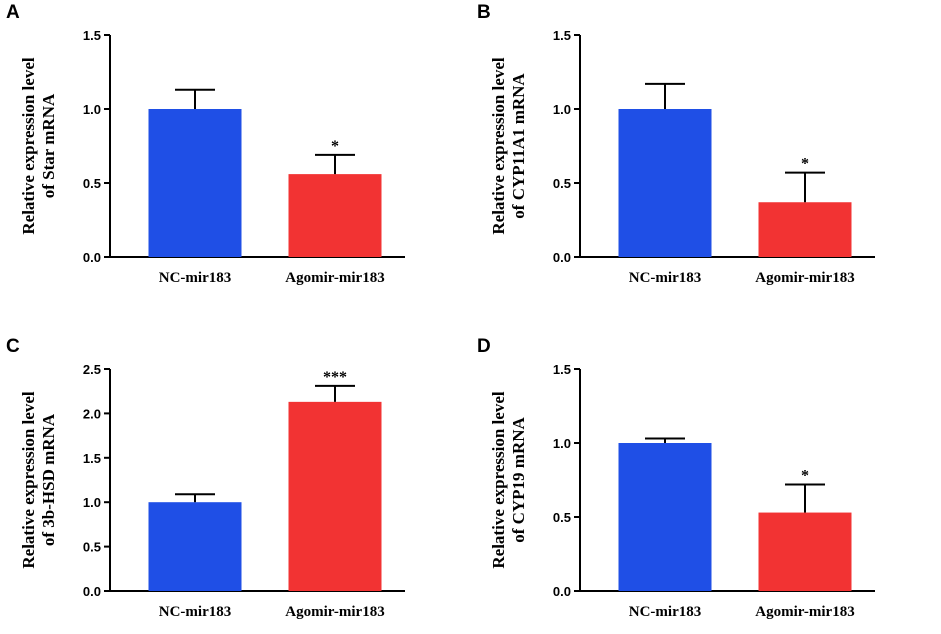 The image size is (941, 634). Describe the element at coordinates (335, 377) in the screenshot. I see `significance-agomir-mir183: ***` at that location.